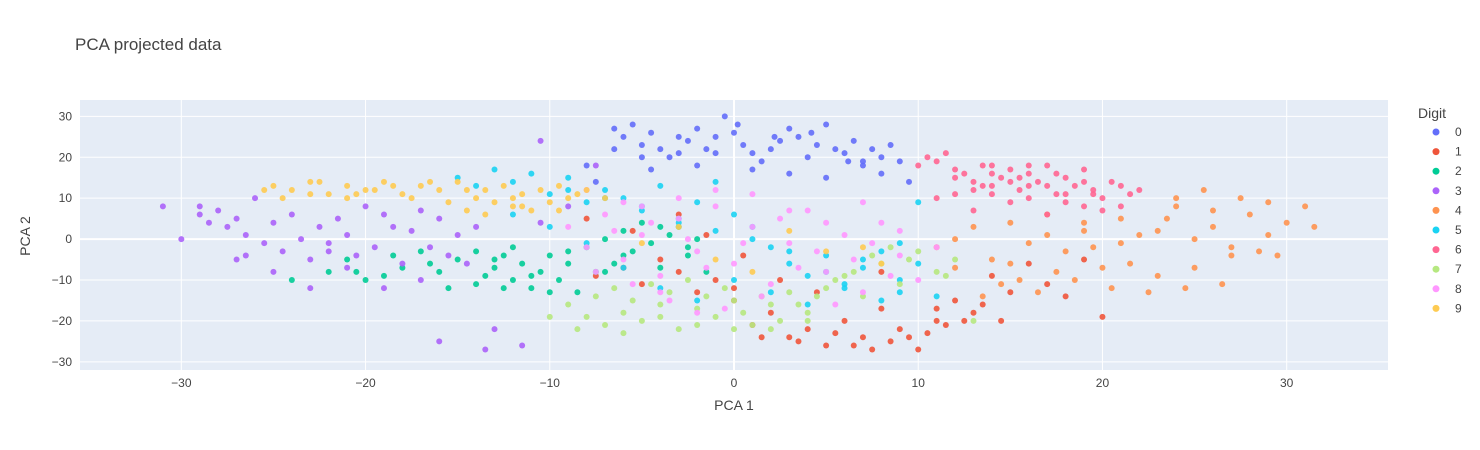 This screenshot has width=1480, height=450. Describe the element at coordinates (1447, 152) in the screenshot. I see `legend-item-1: 1` at that location.